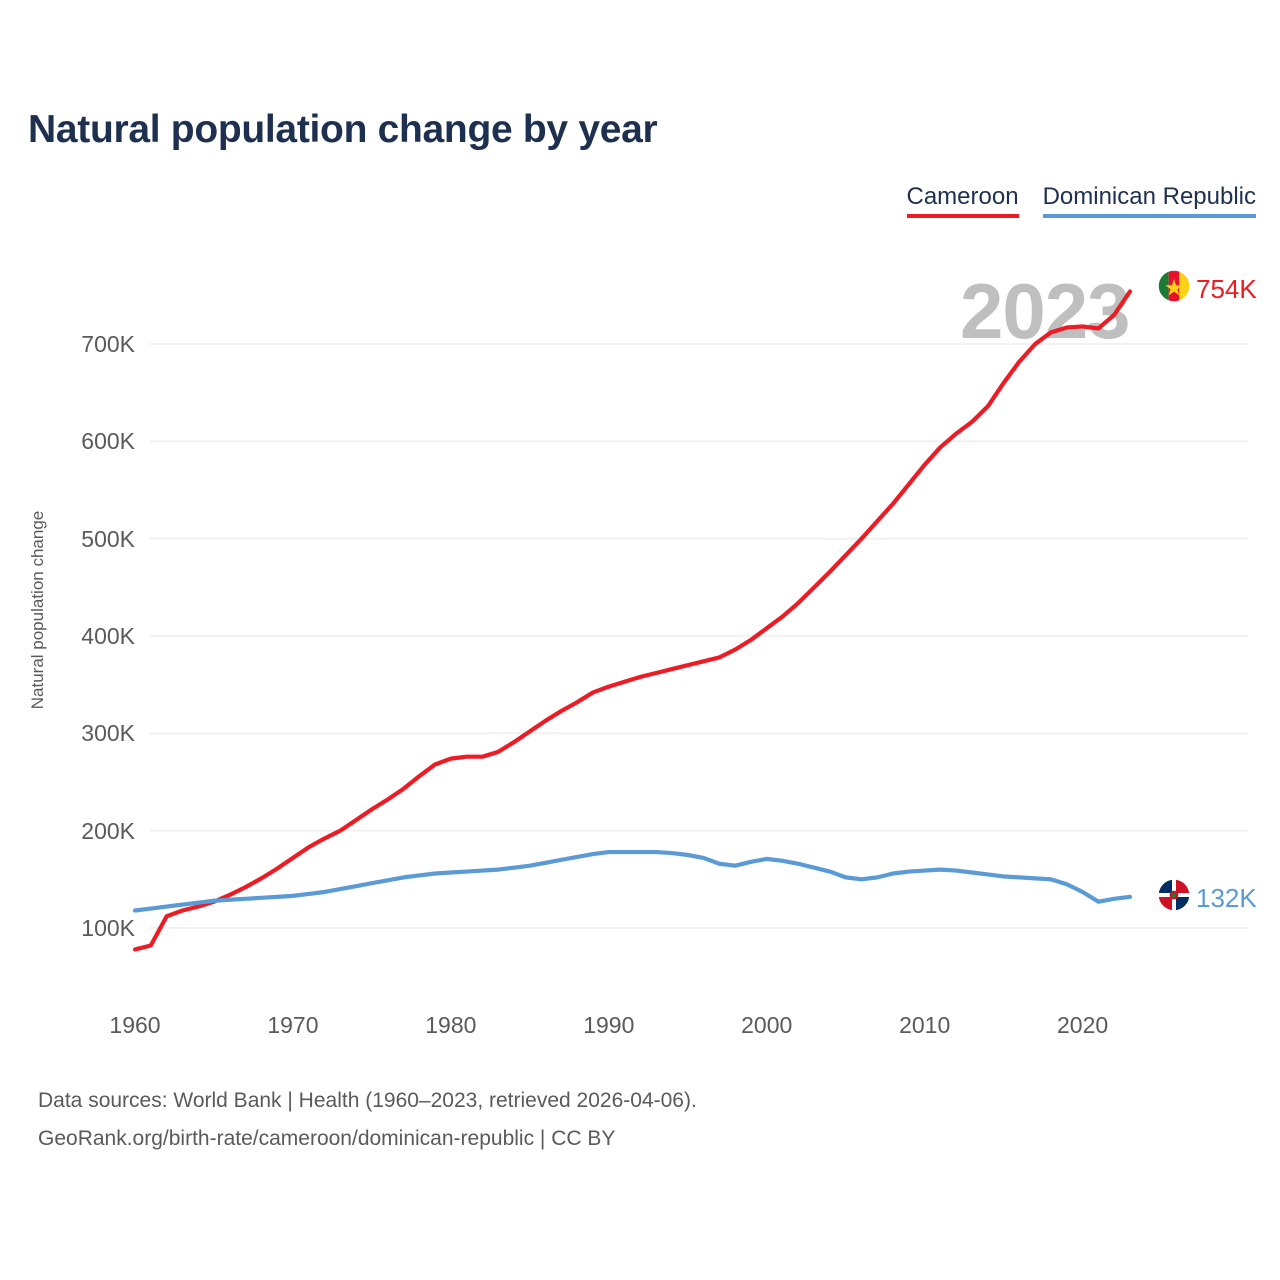  Describe the element at coordinates (1226, 289) in the screenshot. I see `end-label-cameroon: 754K` at that location.